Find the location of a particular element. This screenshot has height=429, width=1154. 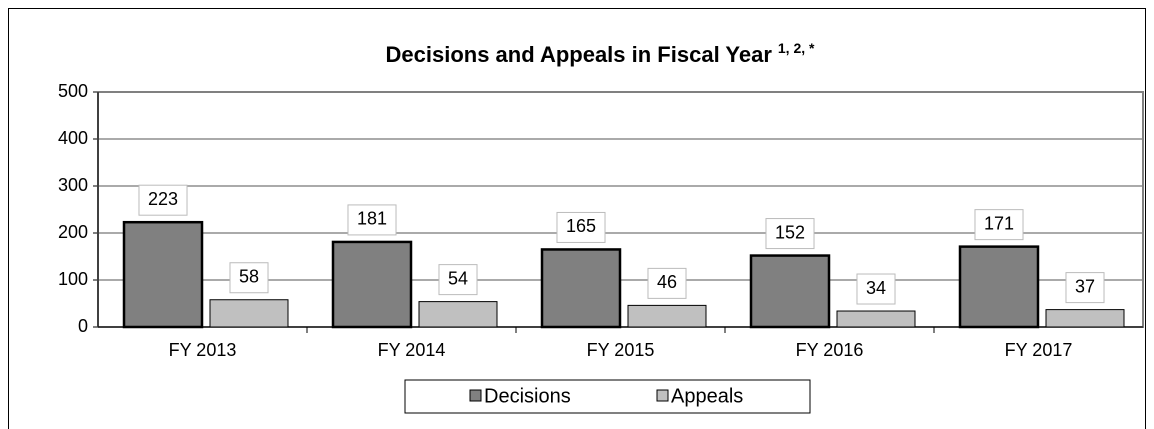

title-superscript: 1, 2, * is located at coordinates (796, 48).